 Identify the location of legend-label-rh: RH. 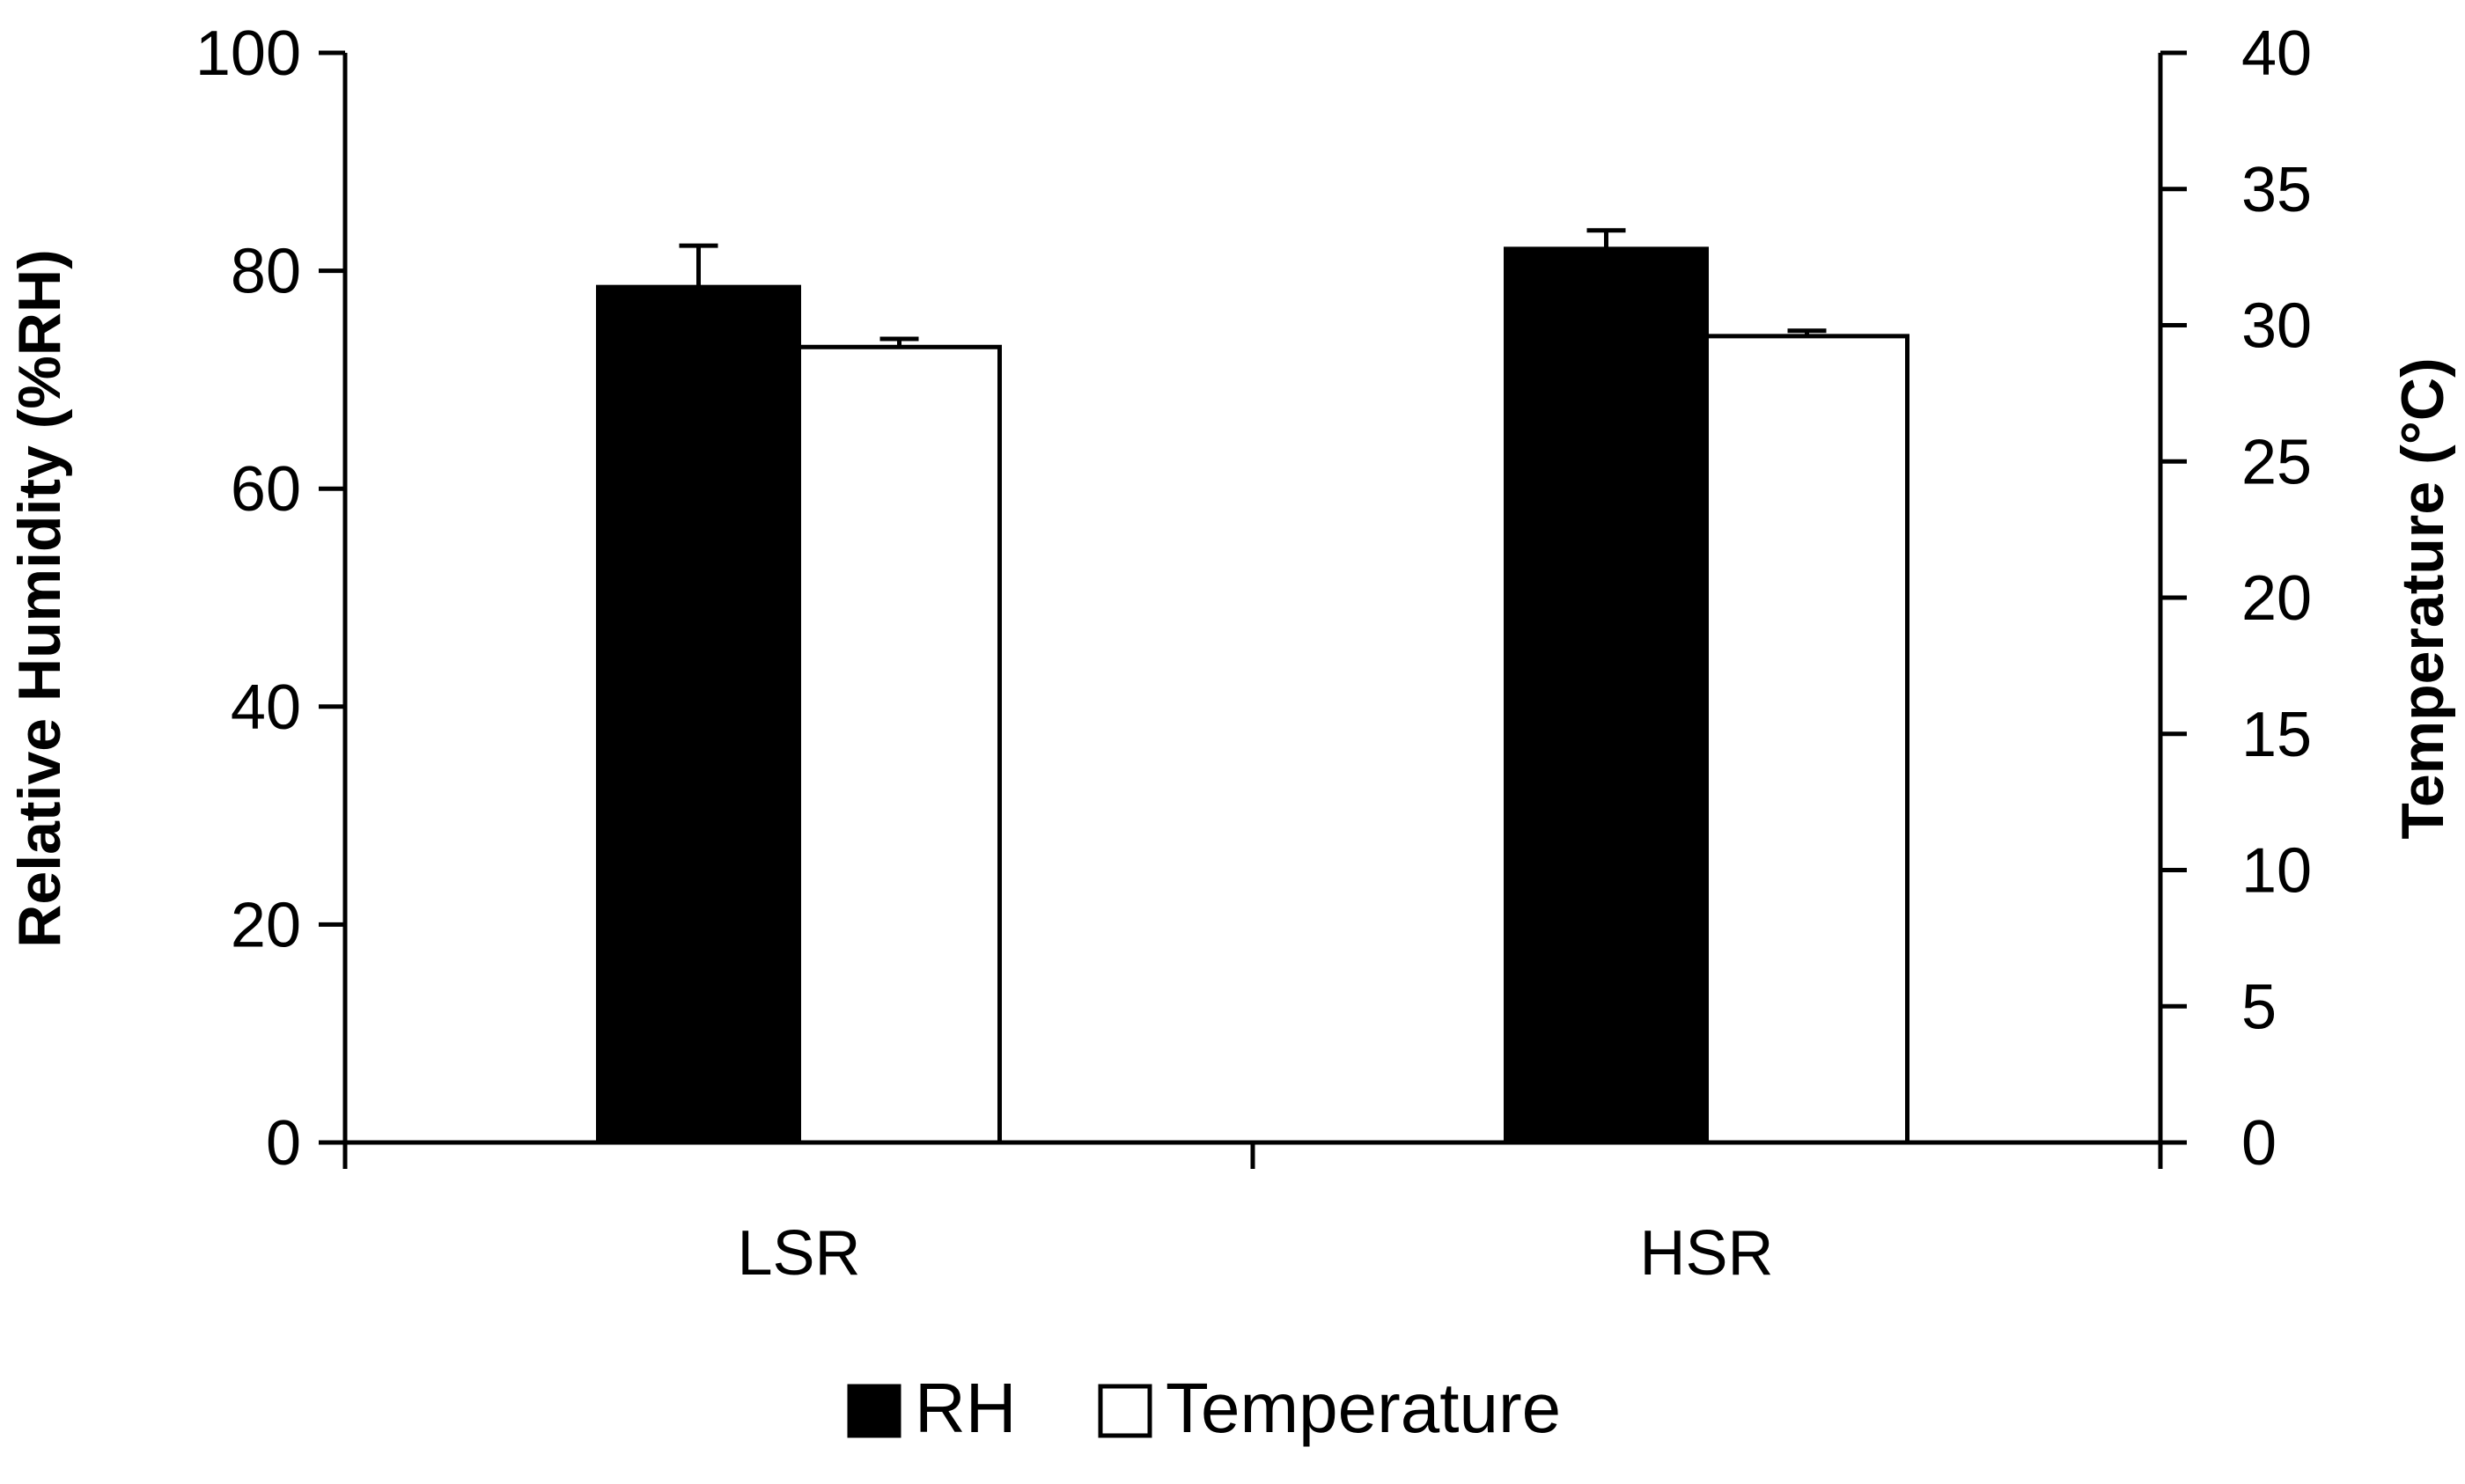
(966, 1408).